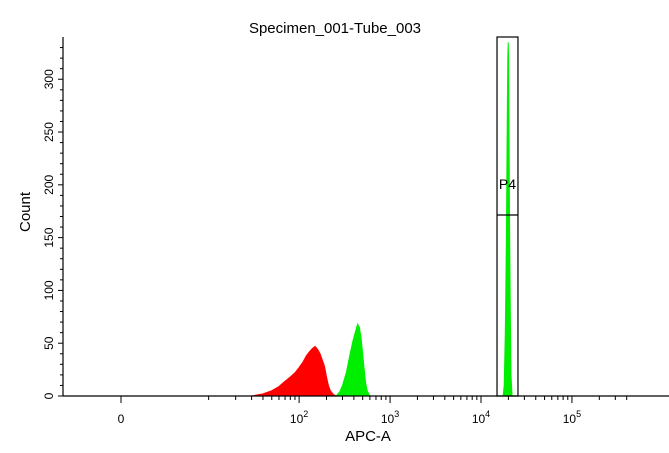  I want to click on y-tick-label: 200, so click(49, 184).